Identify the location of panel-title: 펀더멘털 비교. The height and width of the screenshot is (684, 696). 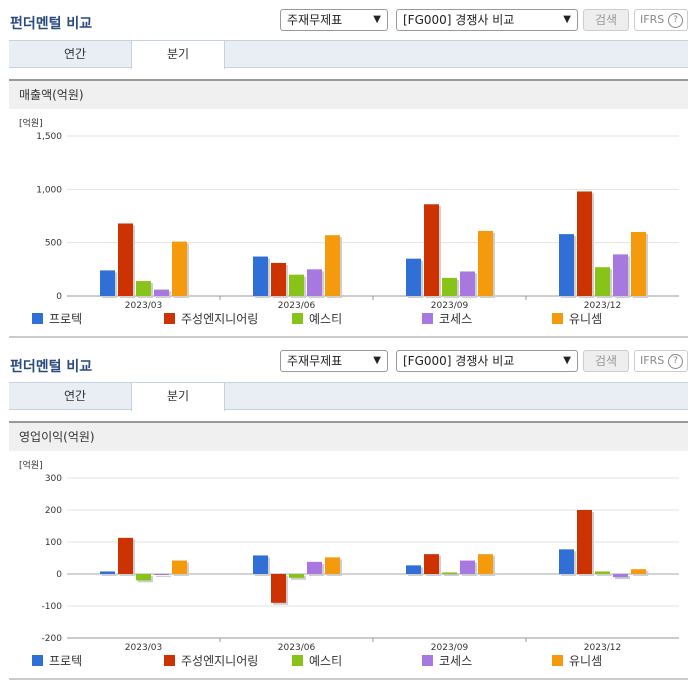
(51, 24).